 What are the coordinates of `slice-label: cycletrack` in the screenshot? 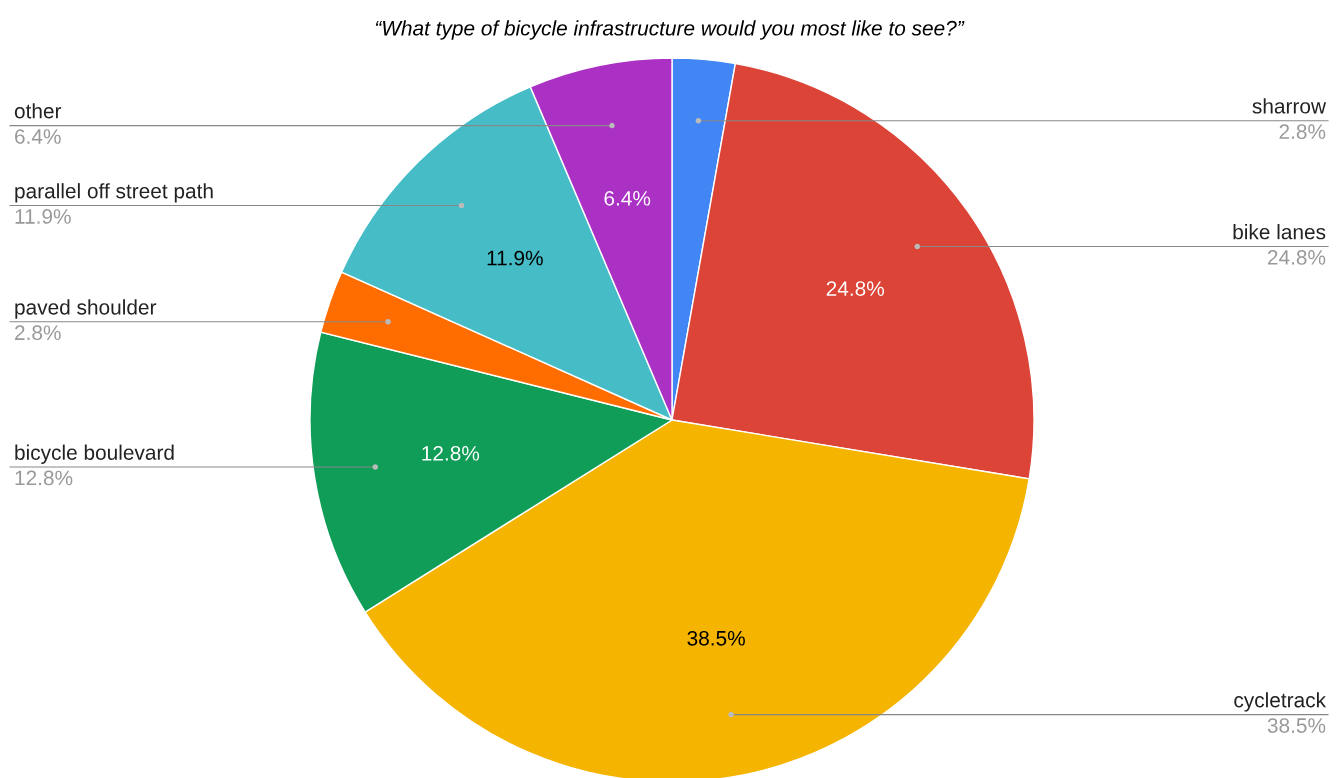 It's located at (1280, 702).